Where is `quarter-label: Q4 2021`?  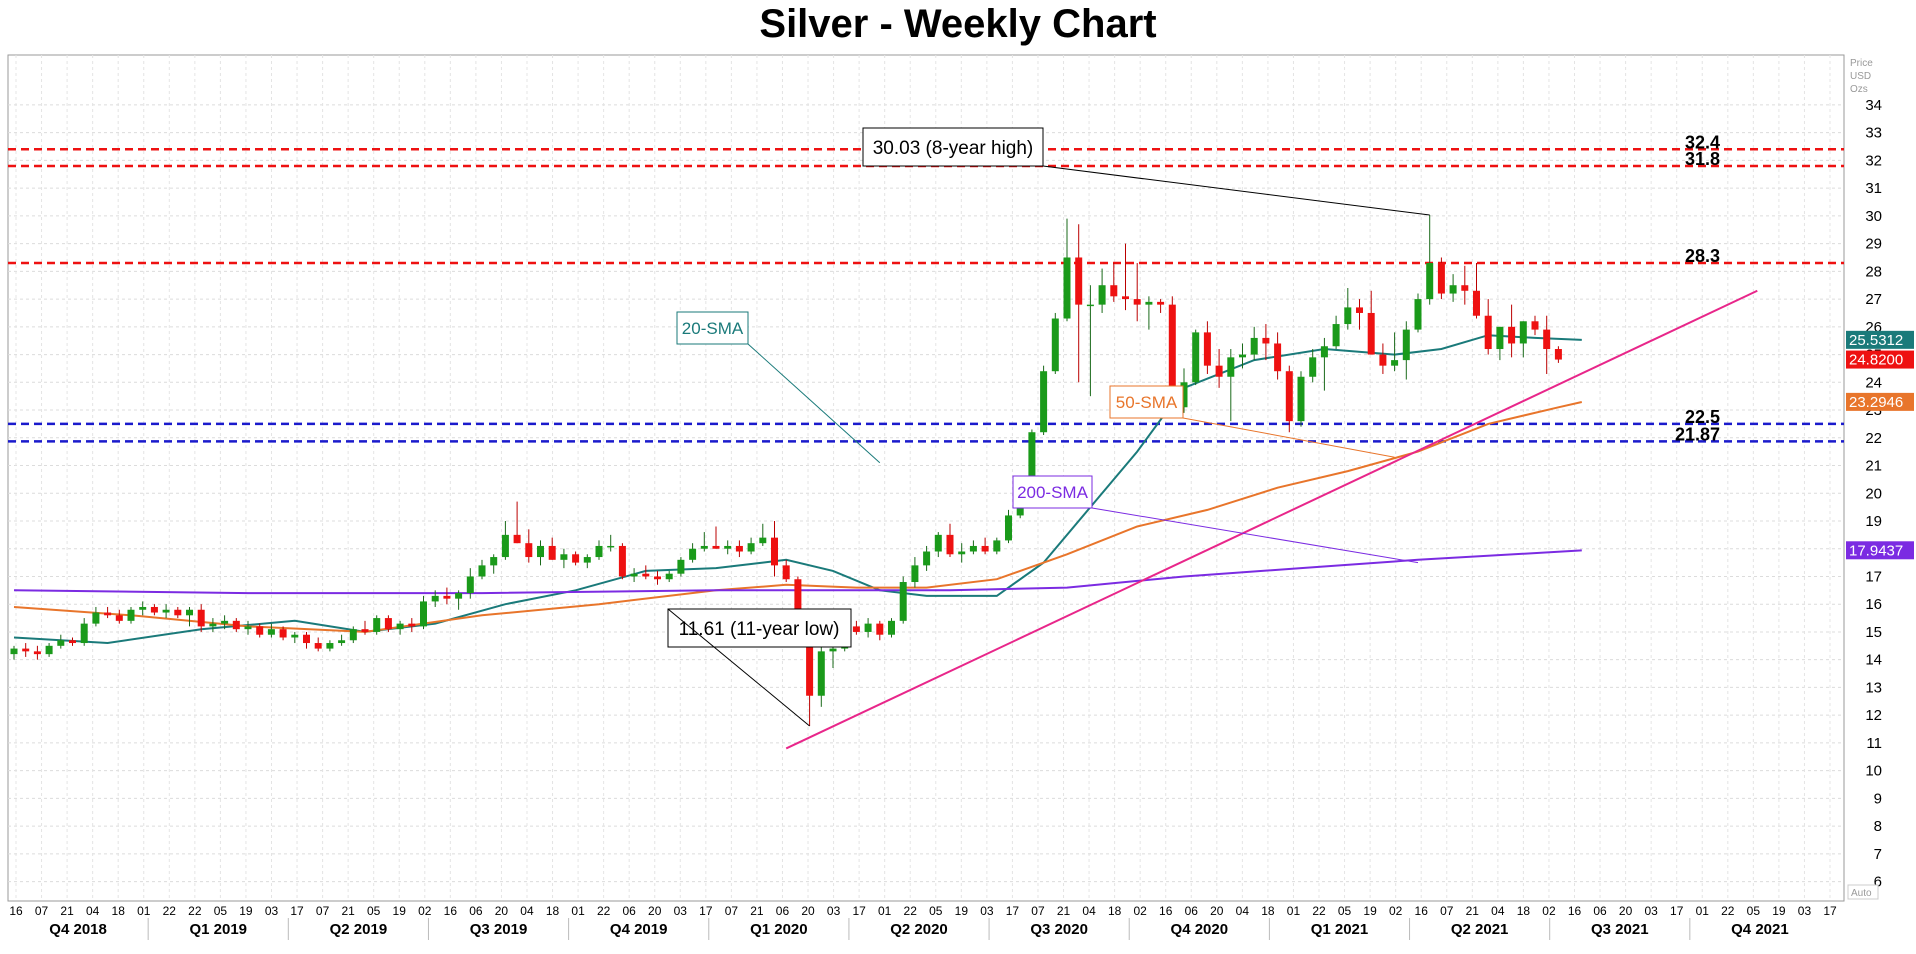
quarter-label: Q4 2021 is located at coordinates (1760, 929).